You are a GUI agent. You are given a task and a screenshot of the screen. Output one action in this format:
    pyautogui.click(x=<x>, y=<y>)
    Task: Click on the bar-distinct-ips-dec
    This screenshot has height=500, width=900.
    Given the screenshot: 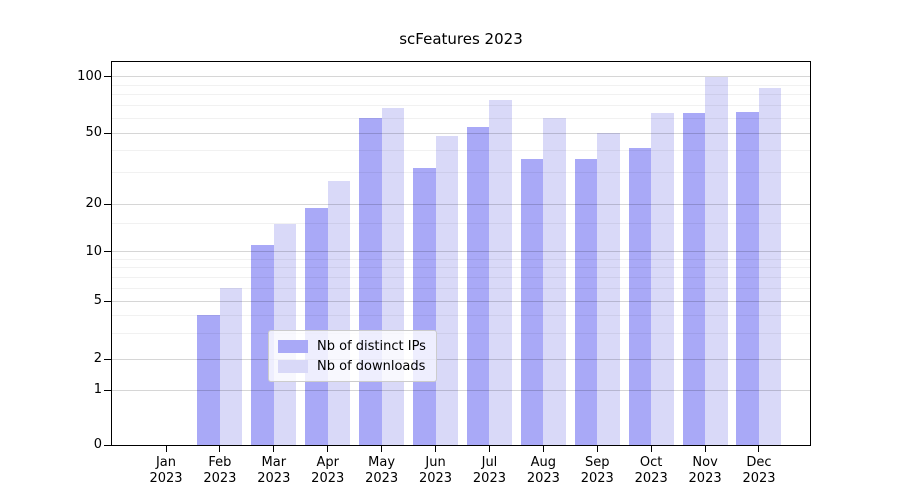 What is the action you would take?
    pyautogui.click(x=747, y=278)
    